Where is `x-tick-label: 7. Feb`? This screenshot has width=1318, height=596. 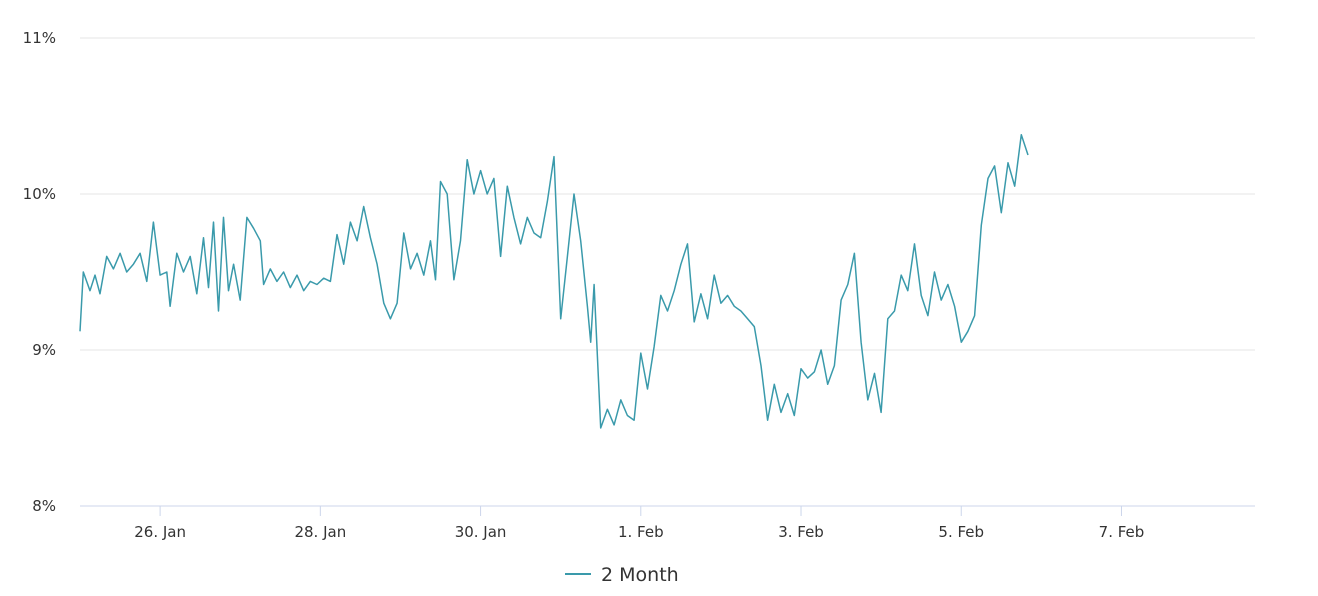
x-tick-label: 7. Feb is located at coordinates (1122, 532).